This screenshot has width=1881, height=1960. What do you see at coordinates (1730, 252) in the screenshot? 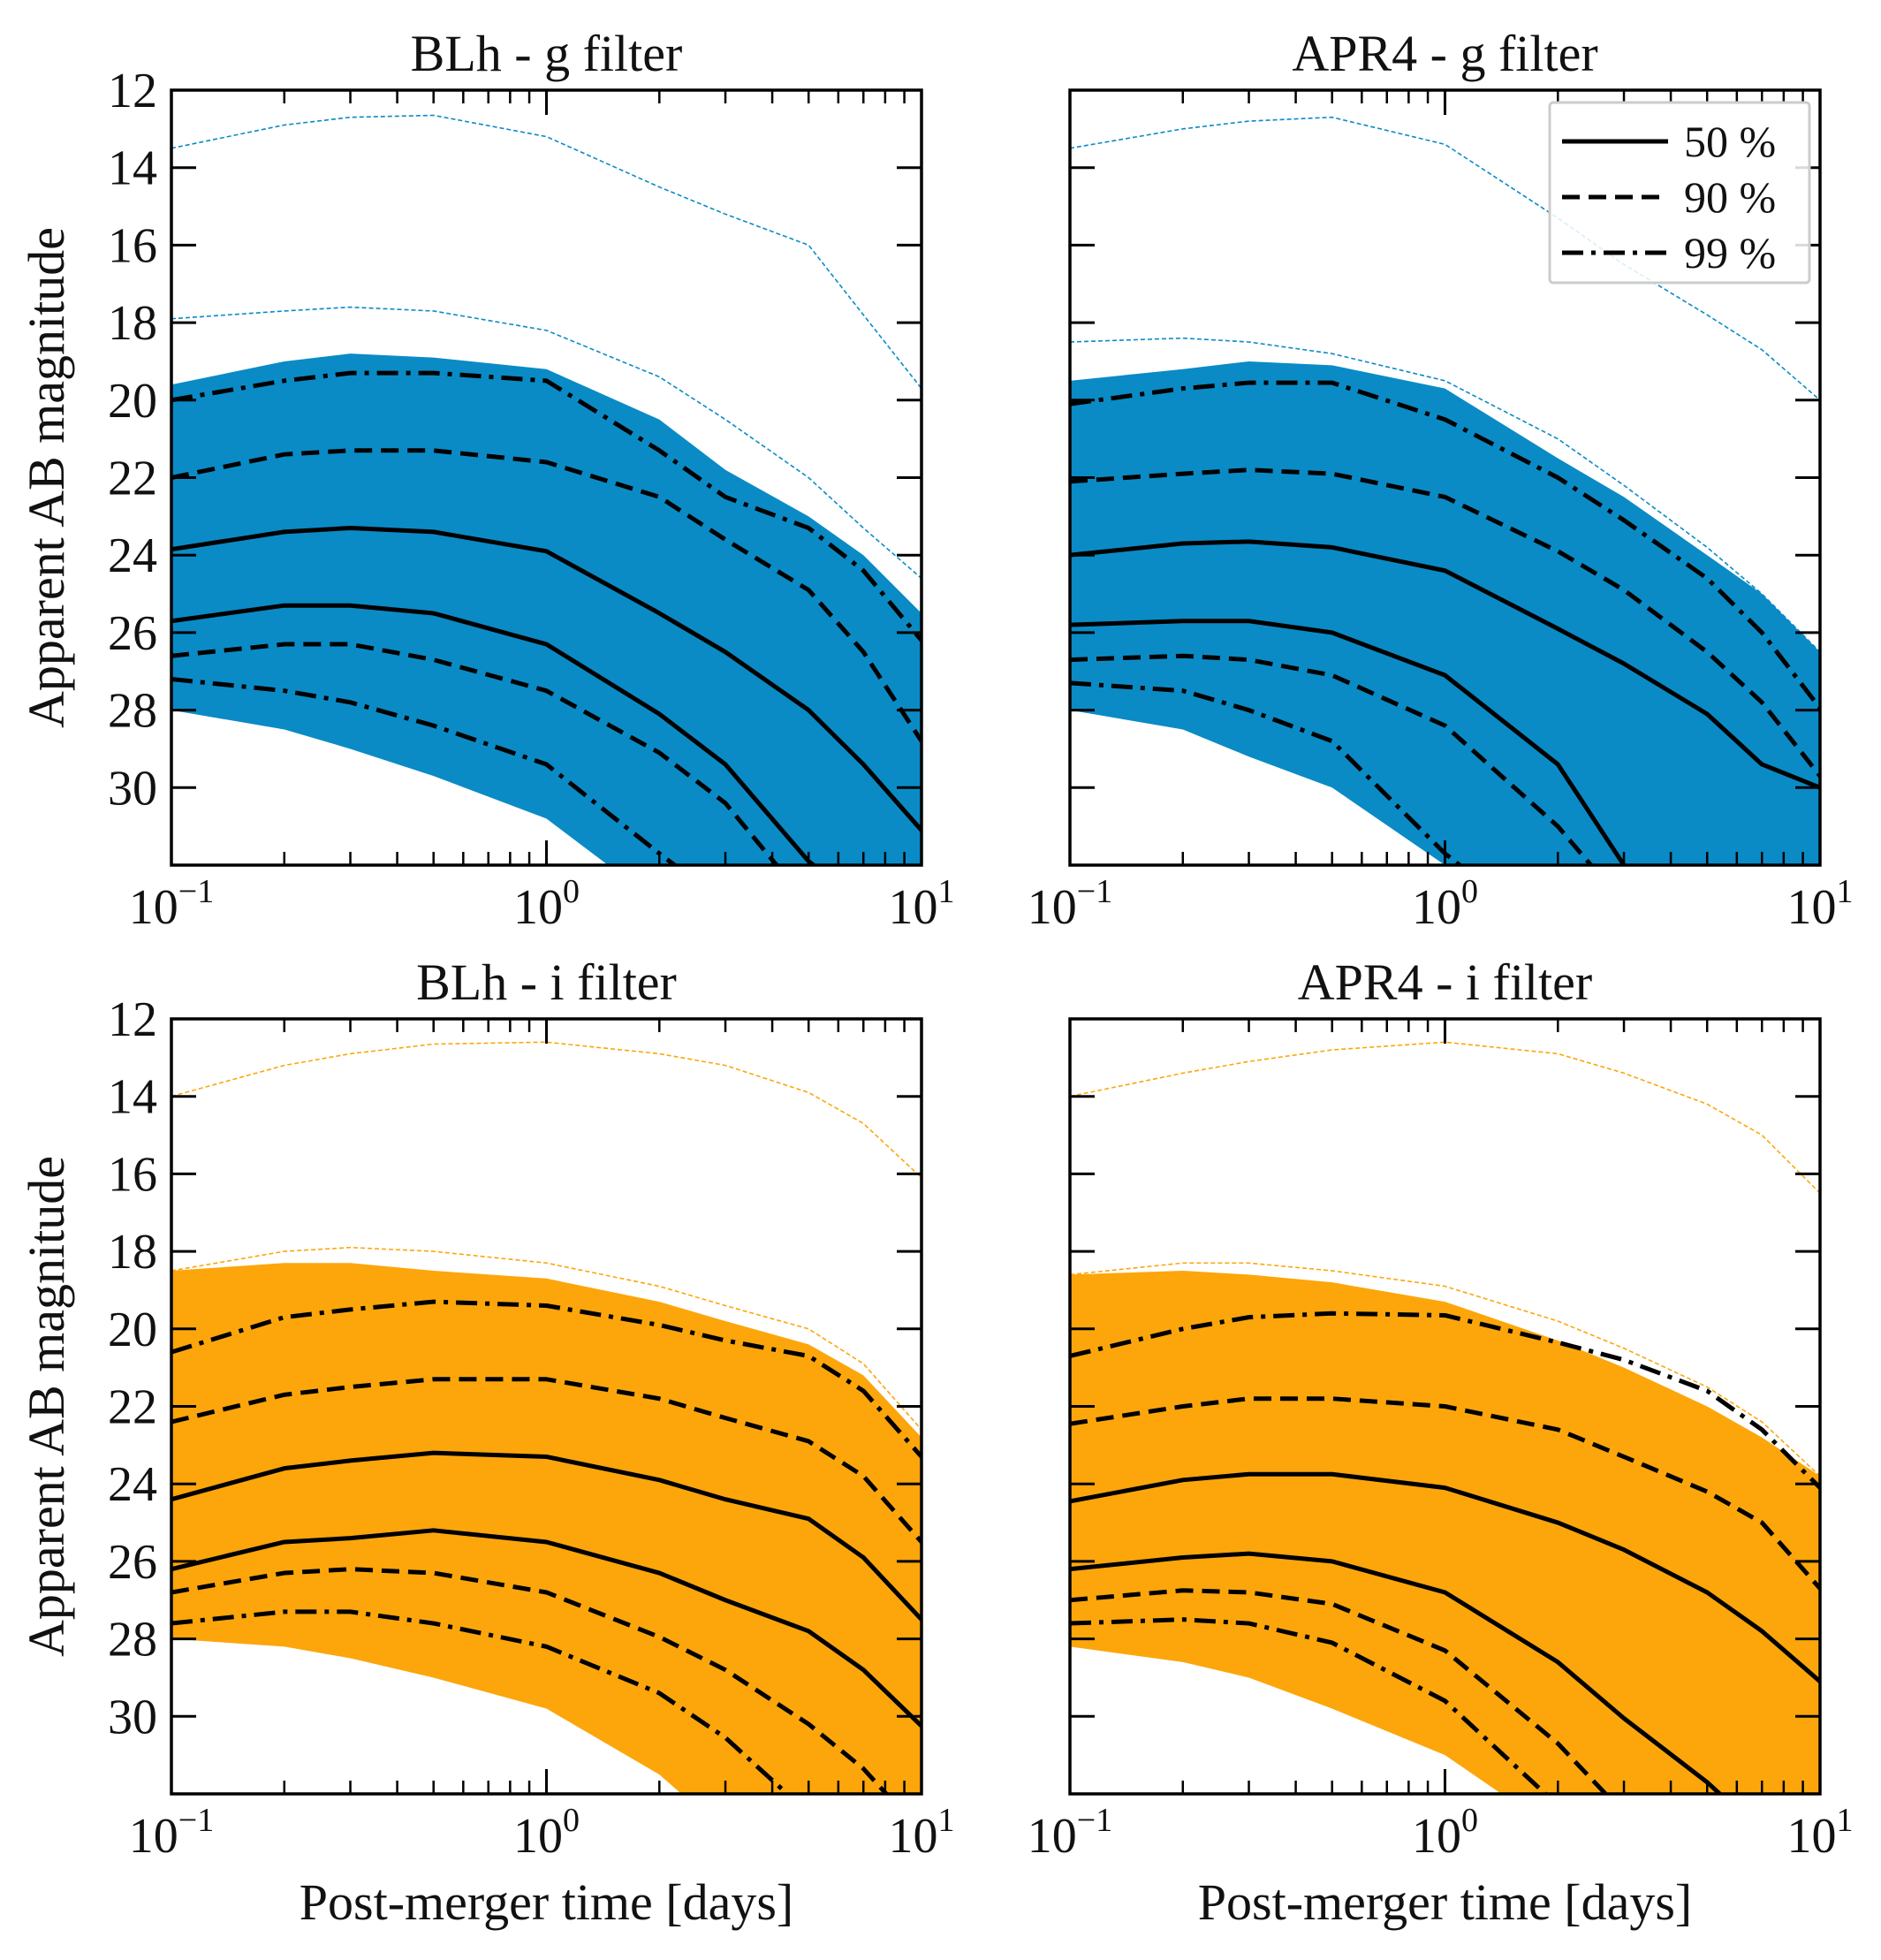
I see `legend-label: 99 %` at bounding box center [1730, 252].